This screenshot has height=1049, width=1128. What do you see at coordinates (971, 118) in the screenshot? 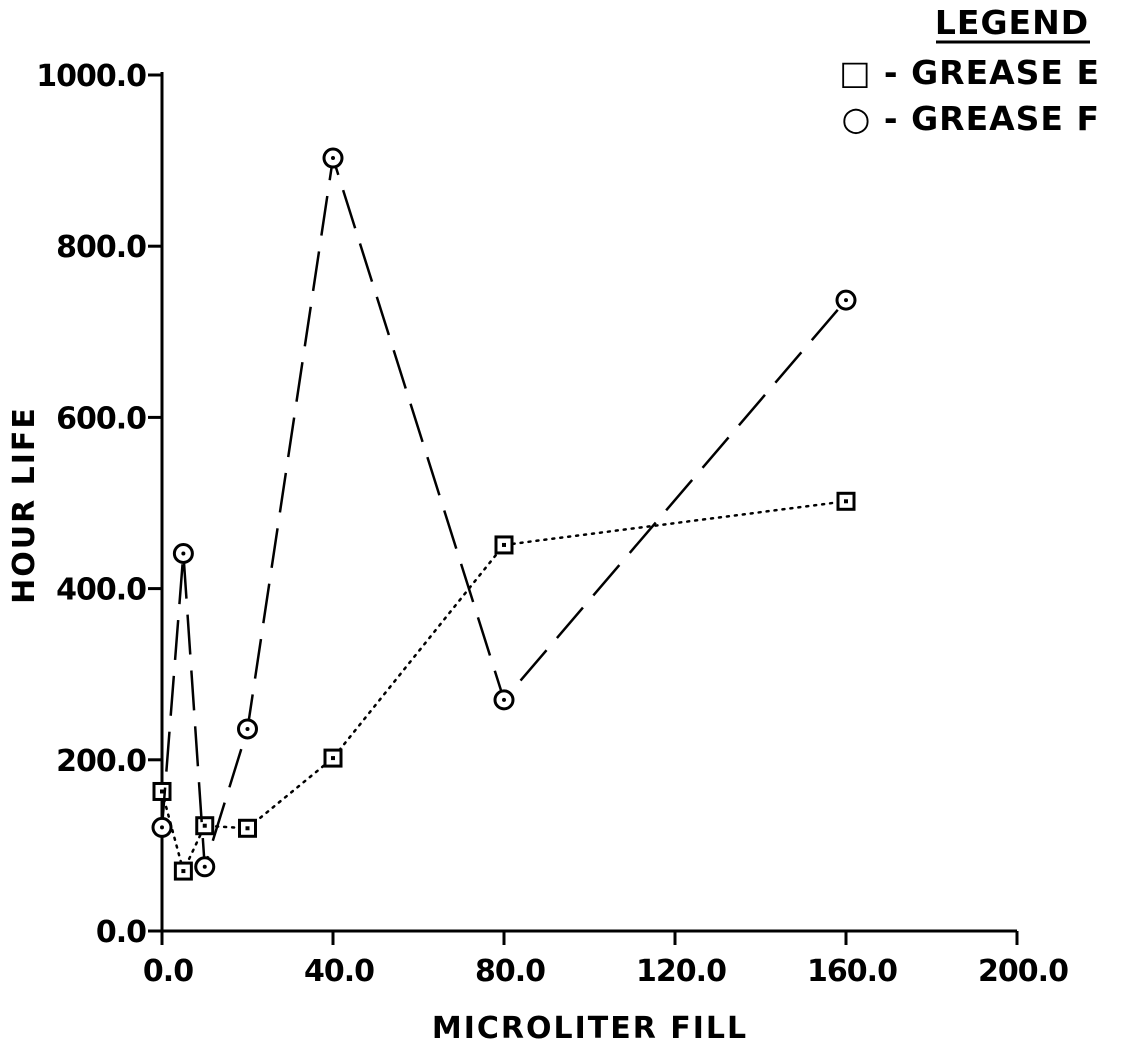
I see `legend-entry: ○ - GREASE F` at bounding box center [971, 118].